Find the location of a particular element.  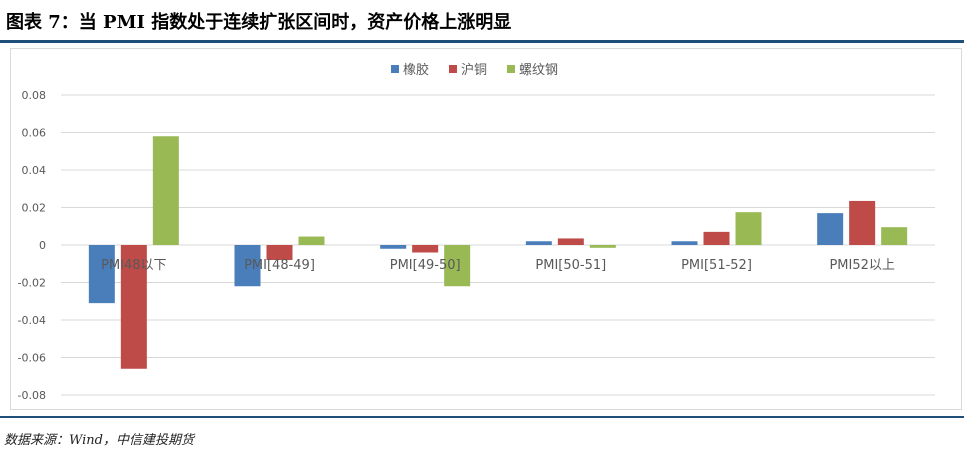

bar-螺纹钢-PMI[50-51] is located at coordinates (602, 246).